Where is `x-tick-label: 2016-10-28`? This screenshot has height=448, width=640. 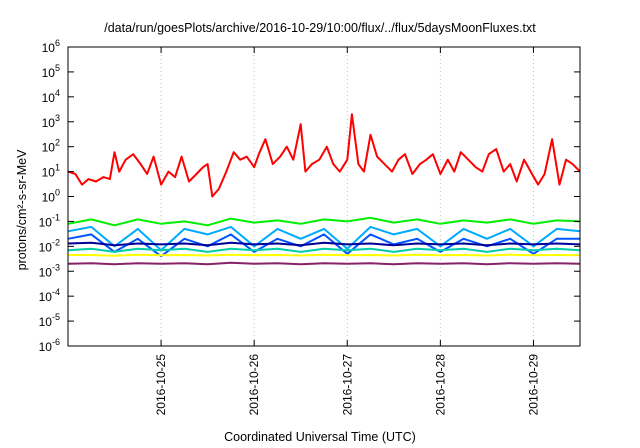 x-tick-label: 2016-10-28 is located at coordinates (440, 385).